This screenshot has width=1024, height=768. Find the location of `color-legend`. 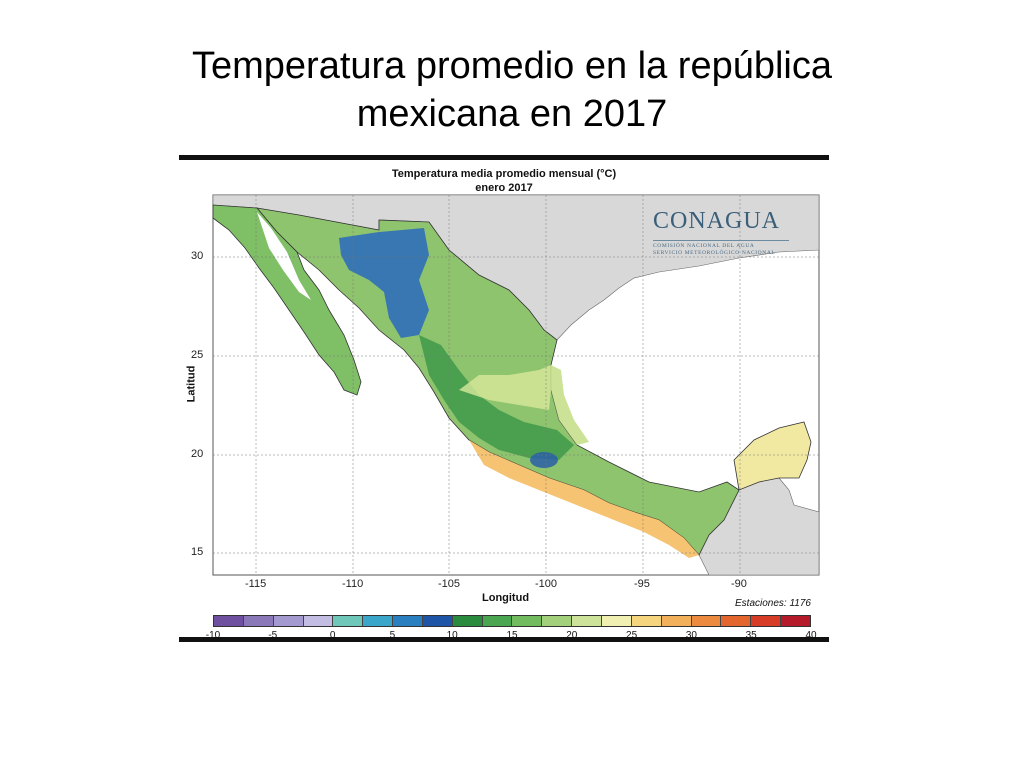

color-legend is located at coordinates (512, 621).